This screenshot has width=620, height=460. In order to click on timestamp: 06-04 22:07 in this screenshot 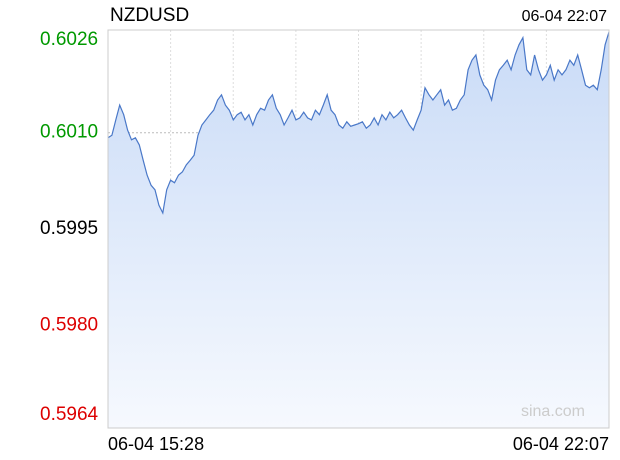, I will do `click(565, 16)`.